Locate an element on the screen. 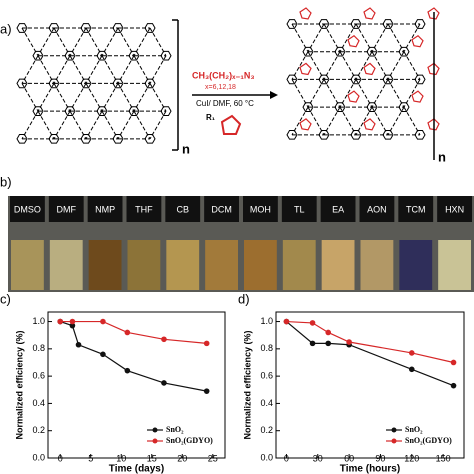 The height and width of the screenshot is (474, 474). solvent-label: DMSO is located at coordinates (27, 209).